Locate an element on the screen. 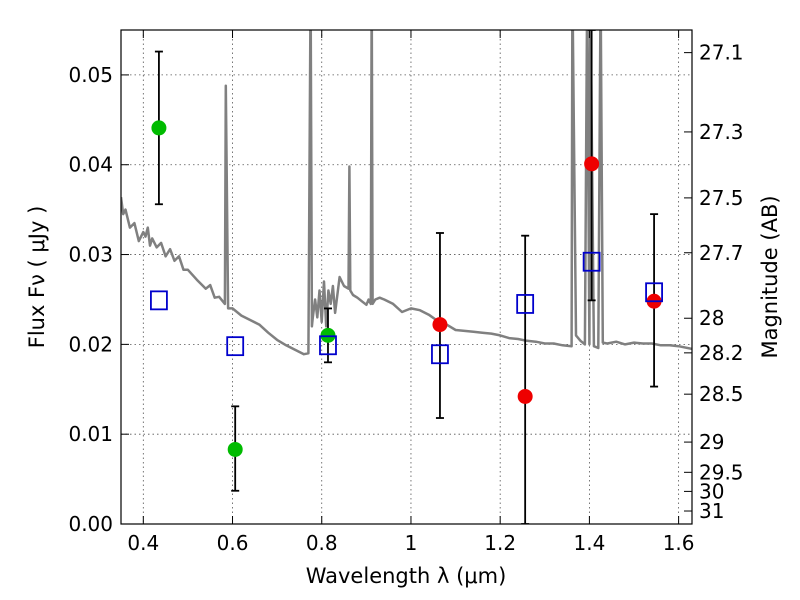 Image resolution: width=800 pixels, height=600 pixels. x-tick-label: 0.8 is located at coordinates (322, 543).